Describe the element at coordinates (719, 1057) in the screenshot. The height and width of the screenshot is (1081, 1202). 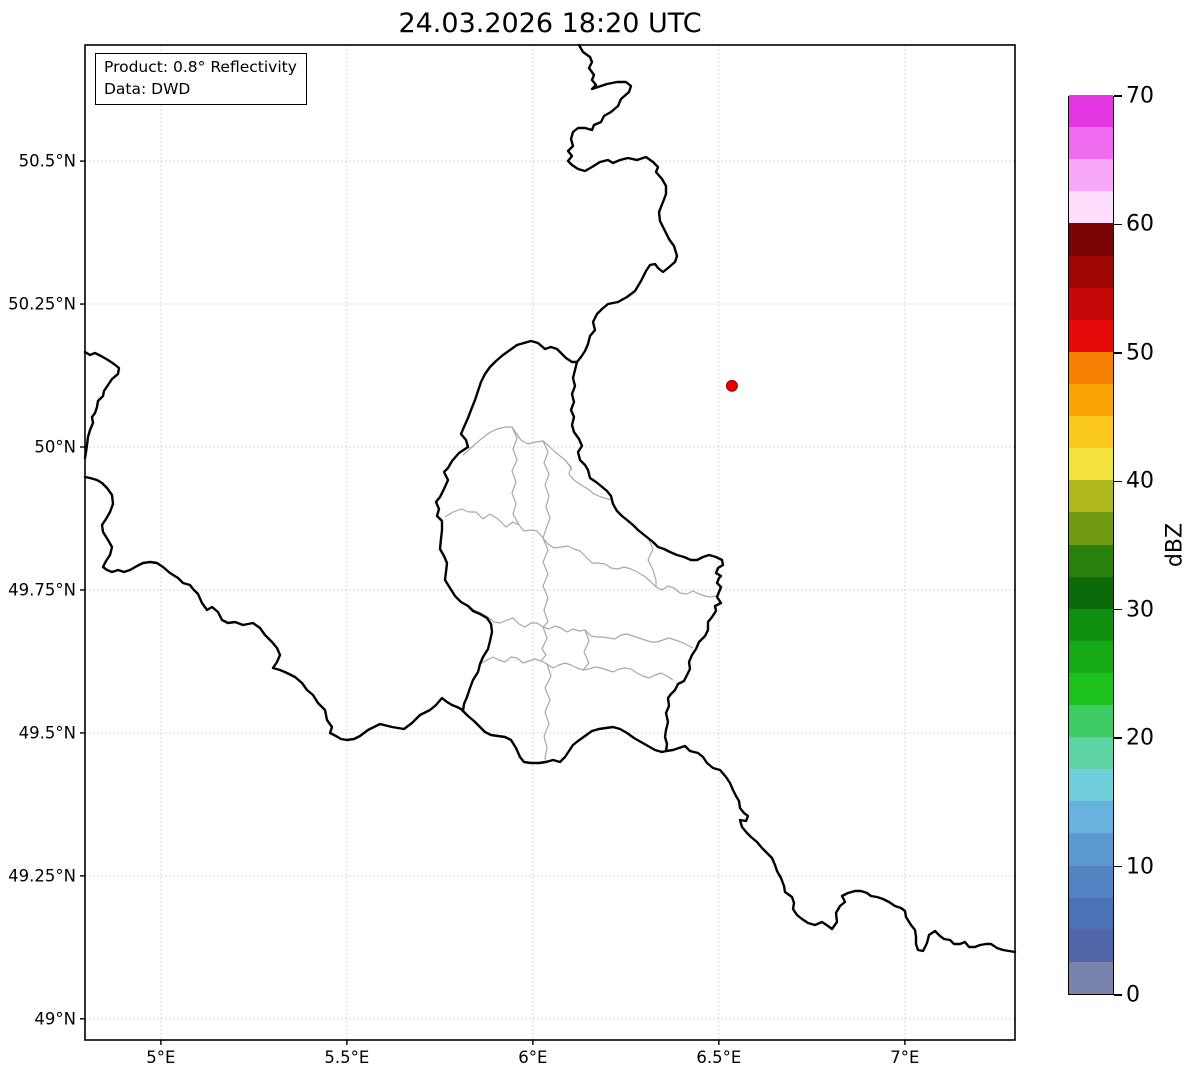
I see `x-tick-label: 6.5°E` at that location.